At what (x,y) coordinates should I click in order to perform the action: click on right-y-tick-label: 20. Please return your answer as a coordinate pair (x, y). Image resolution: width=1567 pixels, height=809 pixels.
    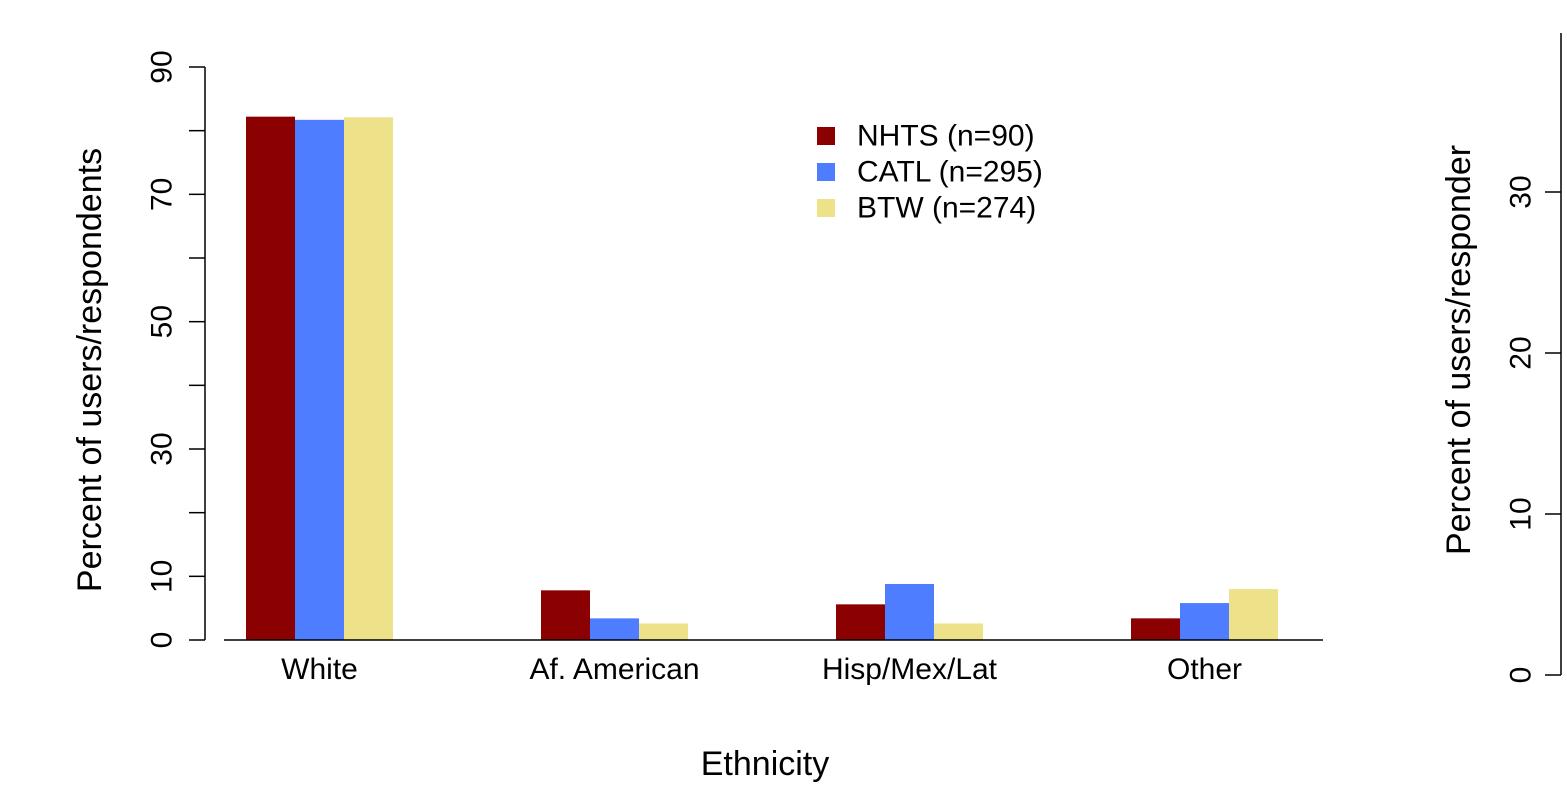
    Looking at the image, I should click on (1521, 352).